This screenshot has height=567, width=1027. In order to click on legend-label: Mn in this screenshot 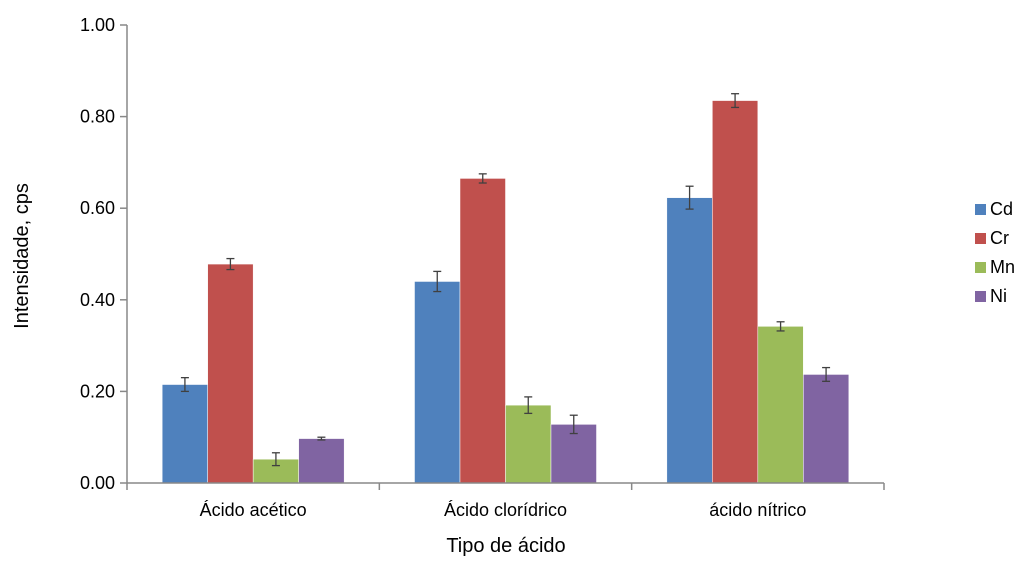, I will do `click(1002, 267)`.